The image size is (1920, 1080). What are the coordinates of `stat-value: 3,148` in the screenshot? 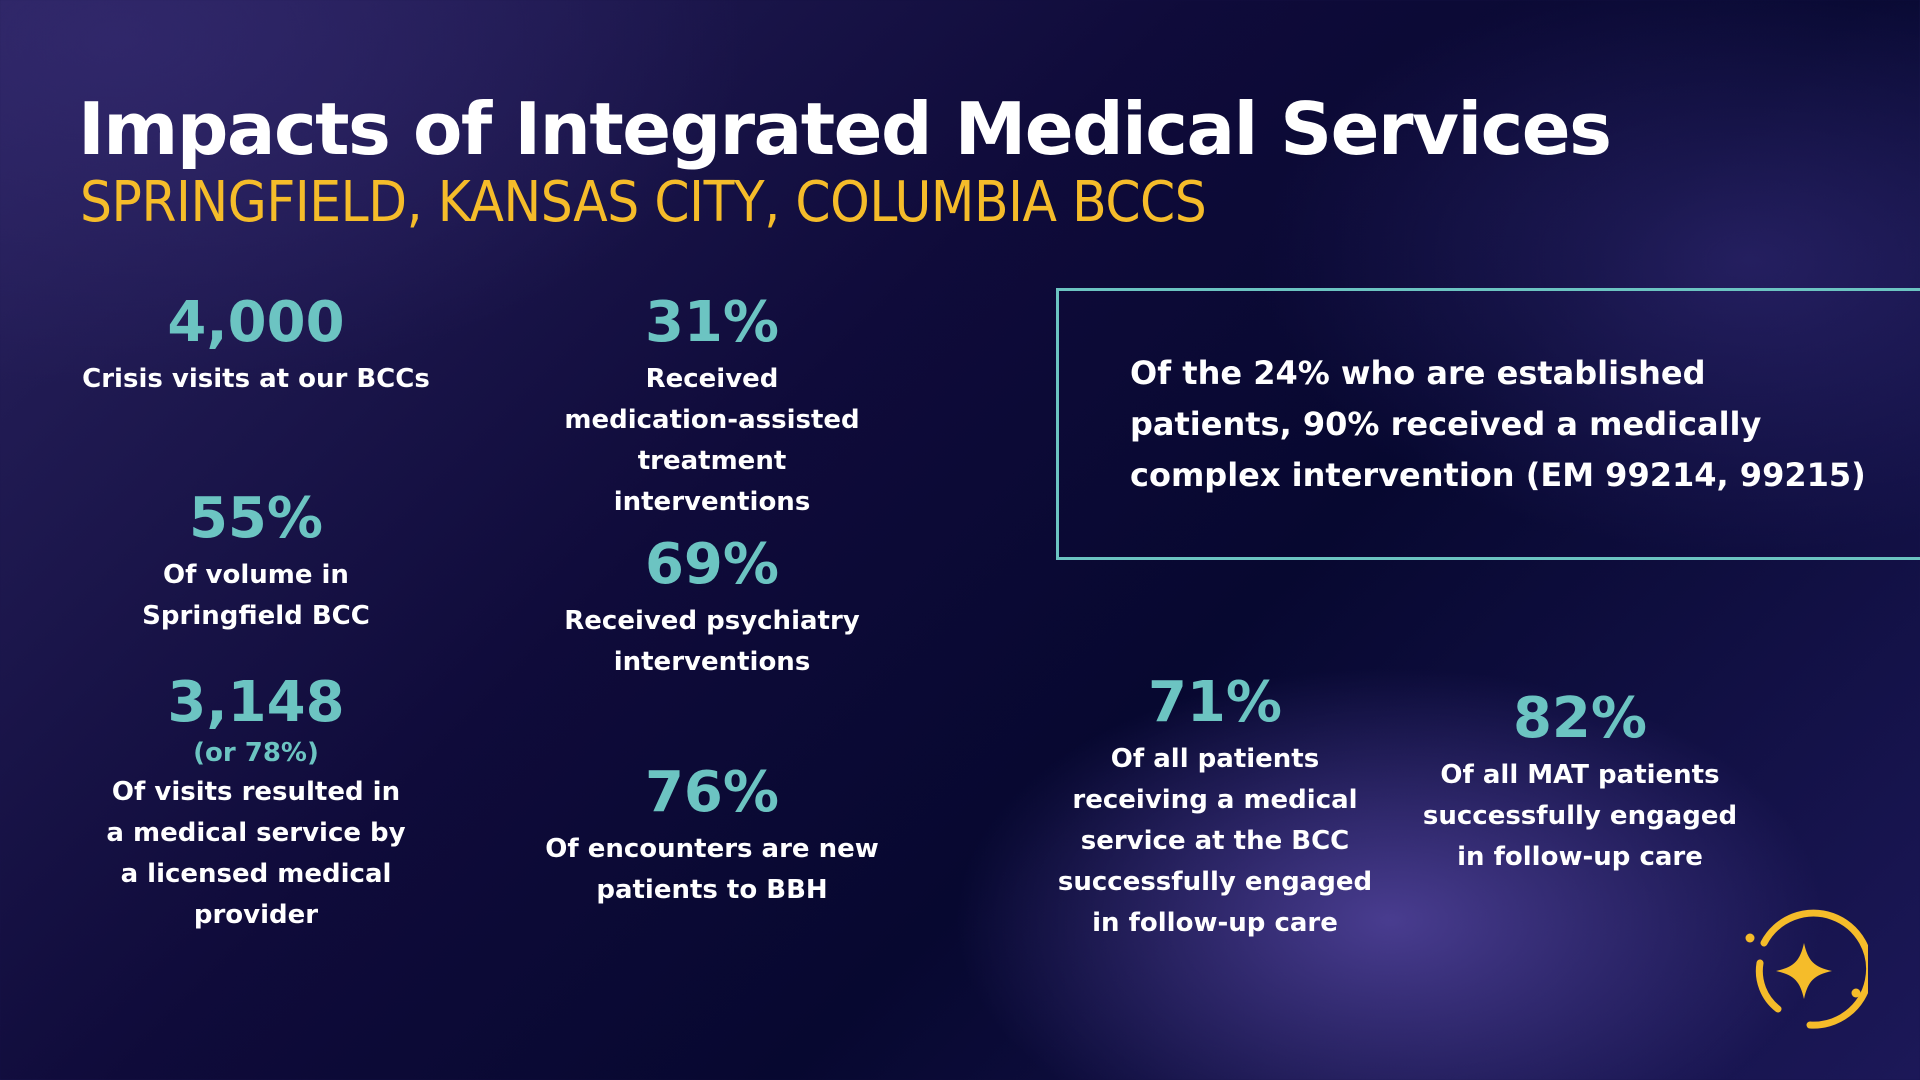 It's located at (256, 702).